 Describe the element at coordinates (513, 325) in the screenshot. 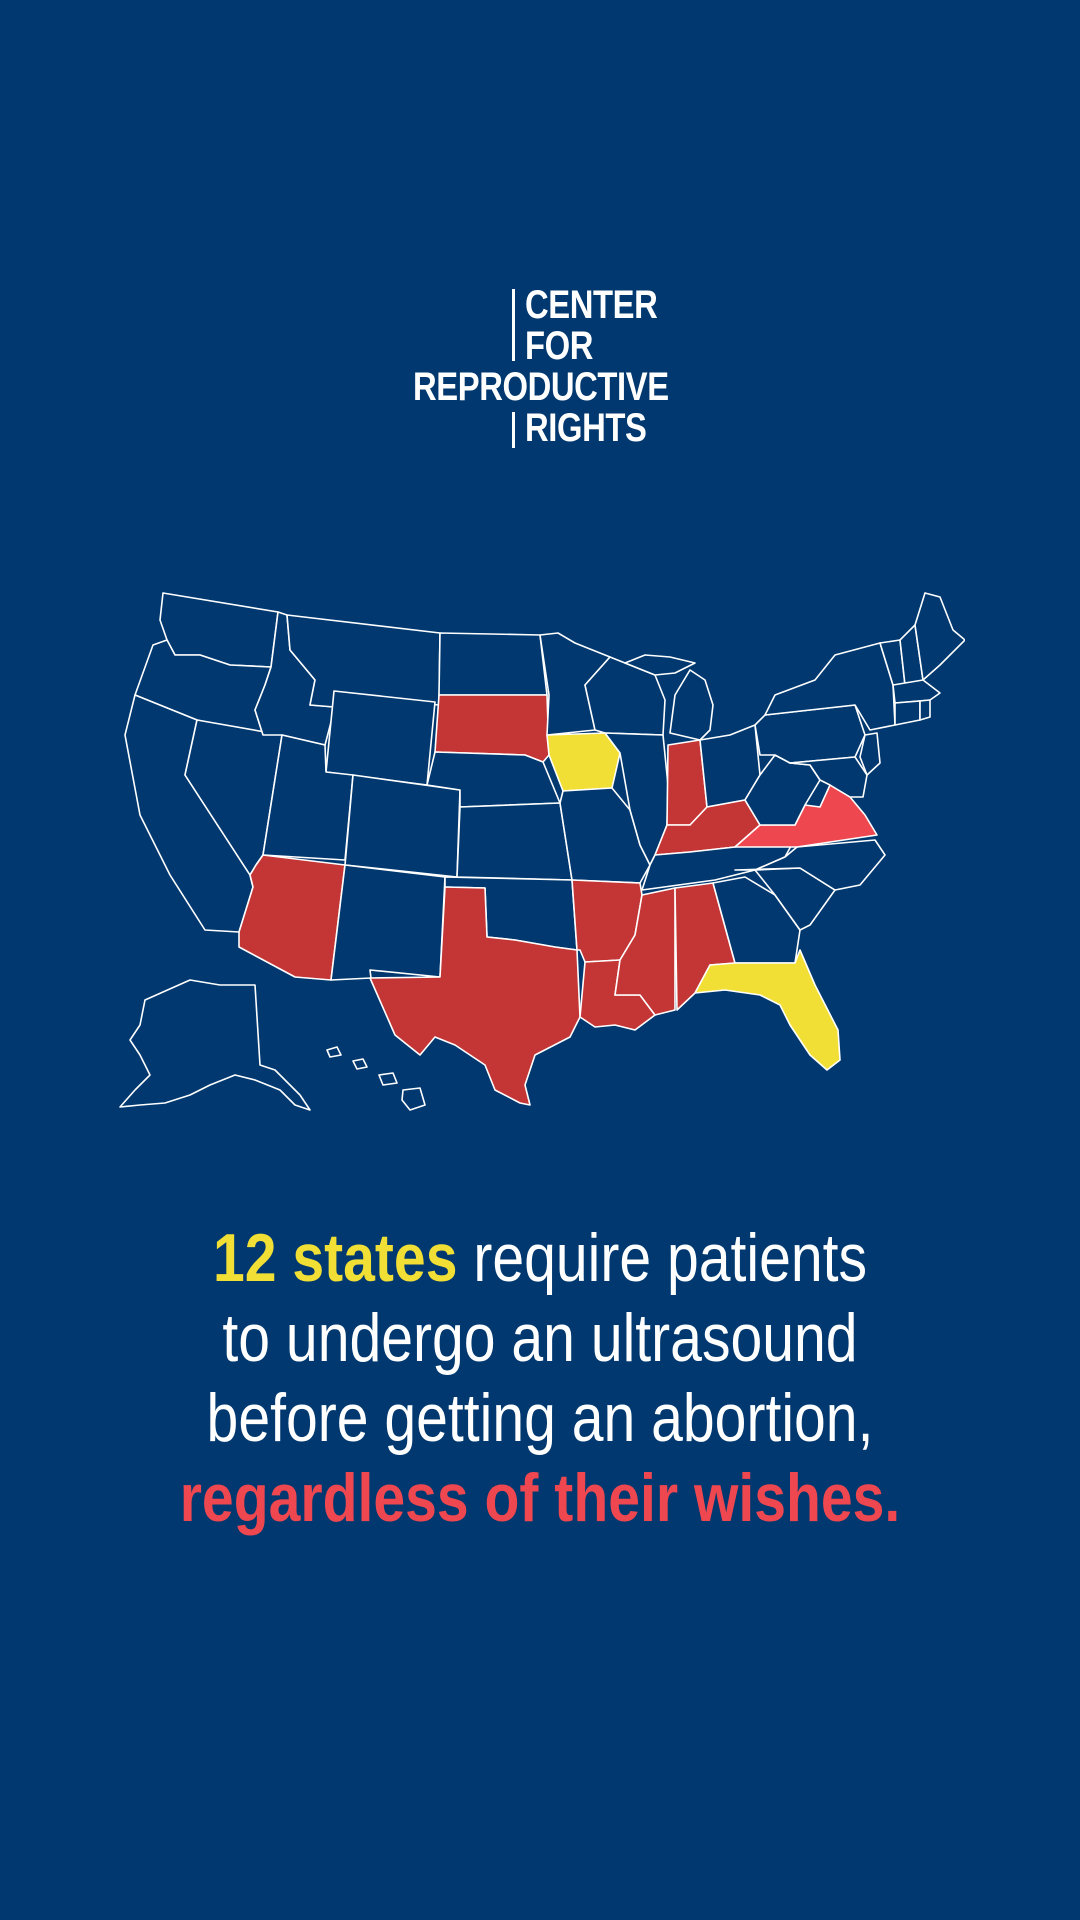

I see `logo-bar-top` at that location.